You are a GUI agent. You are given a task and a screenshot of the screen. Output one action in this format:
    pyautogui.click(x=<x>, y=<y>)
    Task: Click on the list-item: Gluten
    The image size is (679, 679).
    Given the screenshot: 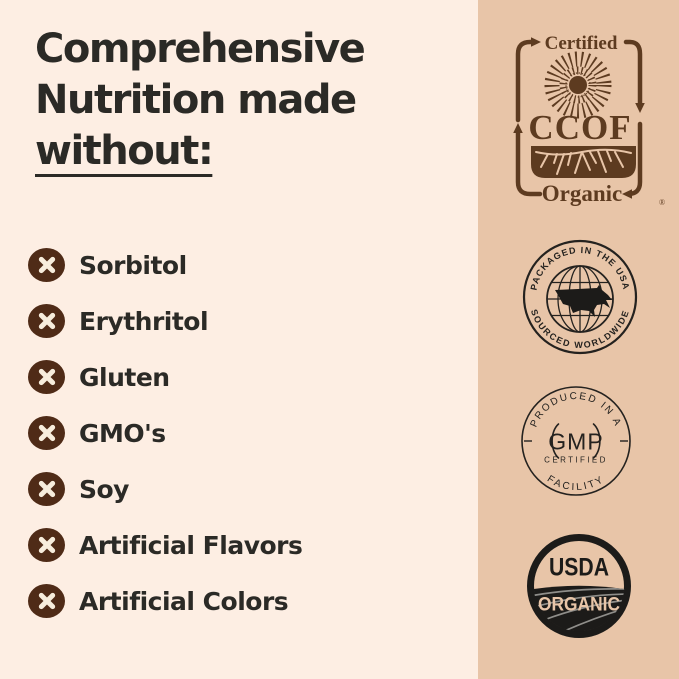 What is the action you would take?
    pyautogui.click(x=253, y=377)
    